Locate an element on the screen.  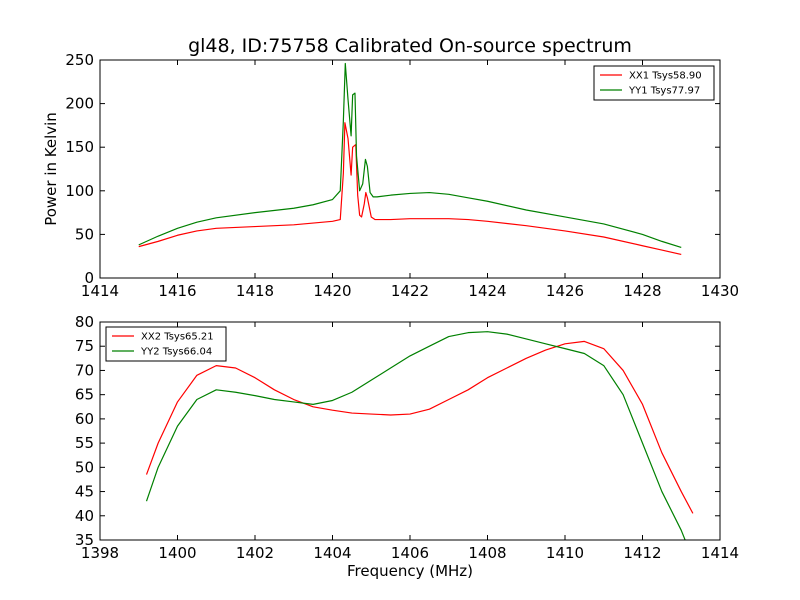
y-tick-label: 35 is located at coordinates (84, 540).